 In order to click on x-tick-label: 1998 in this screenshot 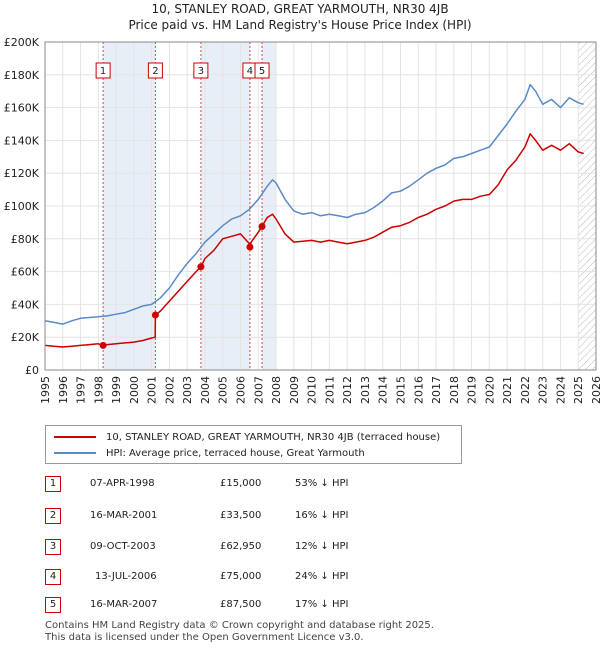, I will do `click(98, 390)`.